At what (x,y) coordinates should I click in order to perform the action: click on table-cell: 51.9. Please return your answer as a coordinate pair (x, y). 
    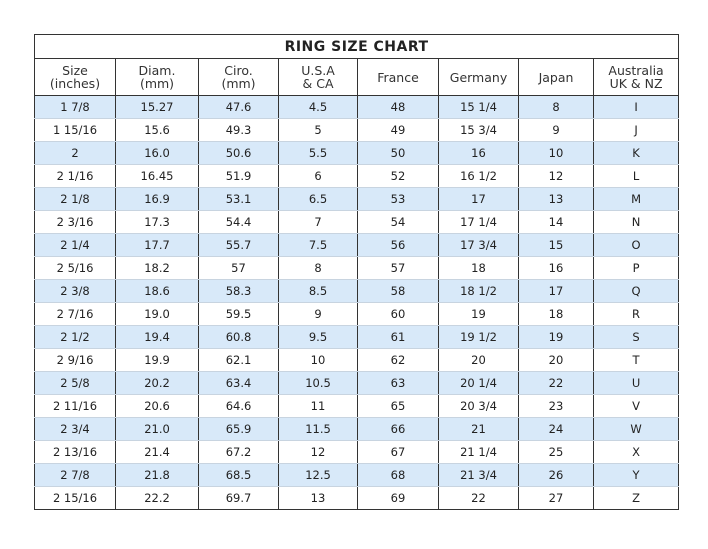
    Looking at the image, I should click on (238, 176).